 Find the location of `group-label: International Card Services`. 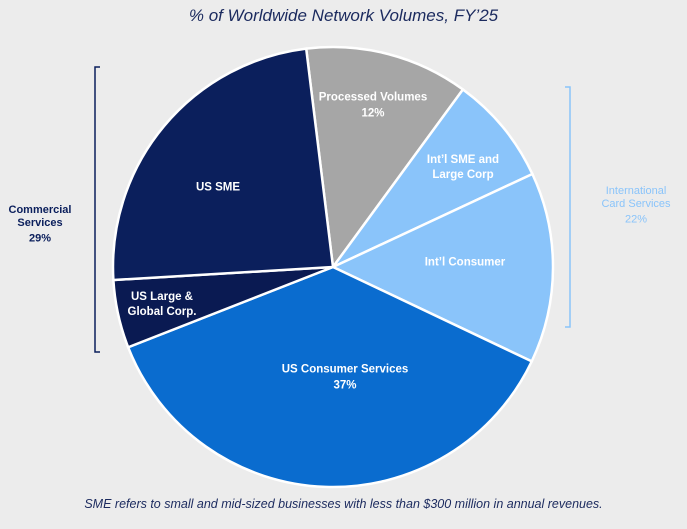

group-label: International Card Services is located at coordinates (636, 197).